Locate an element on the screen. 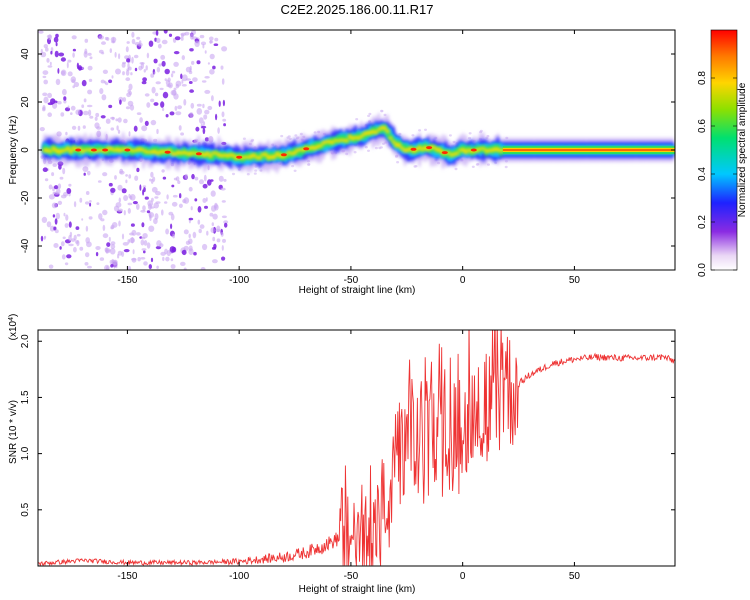 The width and height of the screenshot is (750, 600). spectrogram-xlabel: Height of straight line (km) is located at coordinates (357, 290).